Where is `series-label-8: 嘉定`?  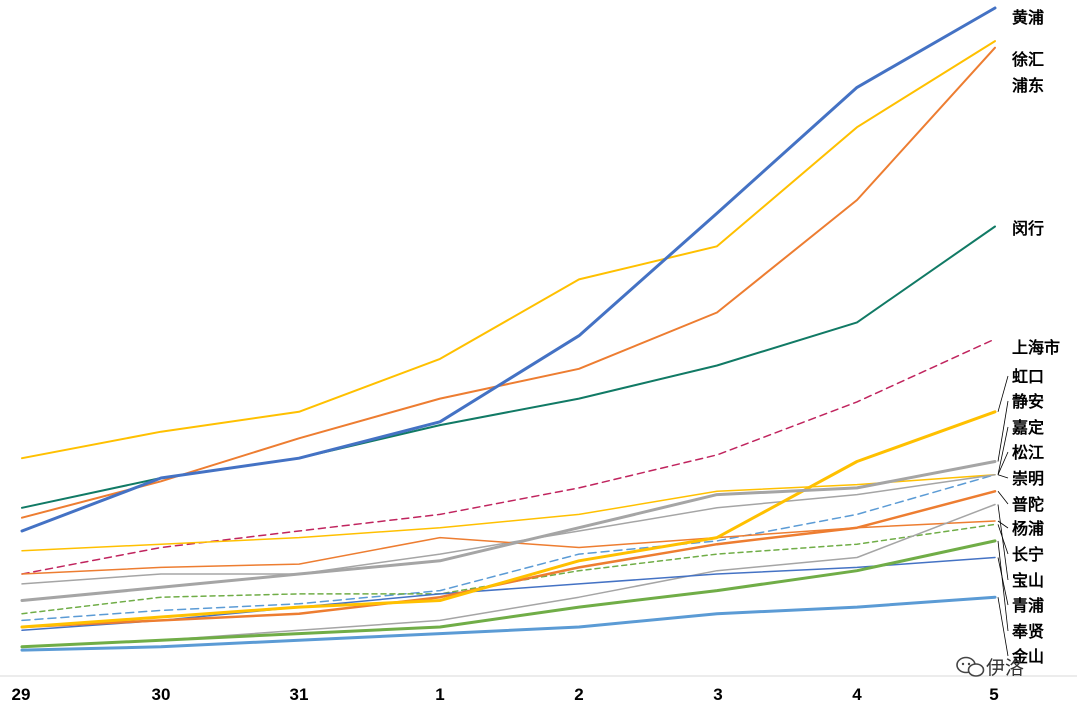 series-label-8: 嘉定 is located at coordinates (1027, 427).